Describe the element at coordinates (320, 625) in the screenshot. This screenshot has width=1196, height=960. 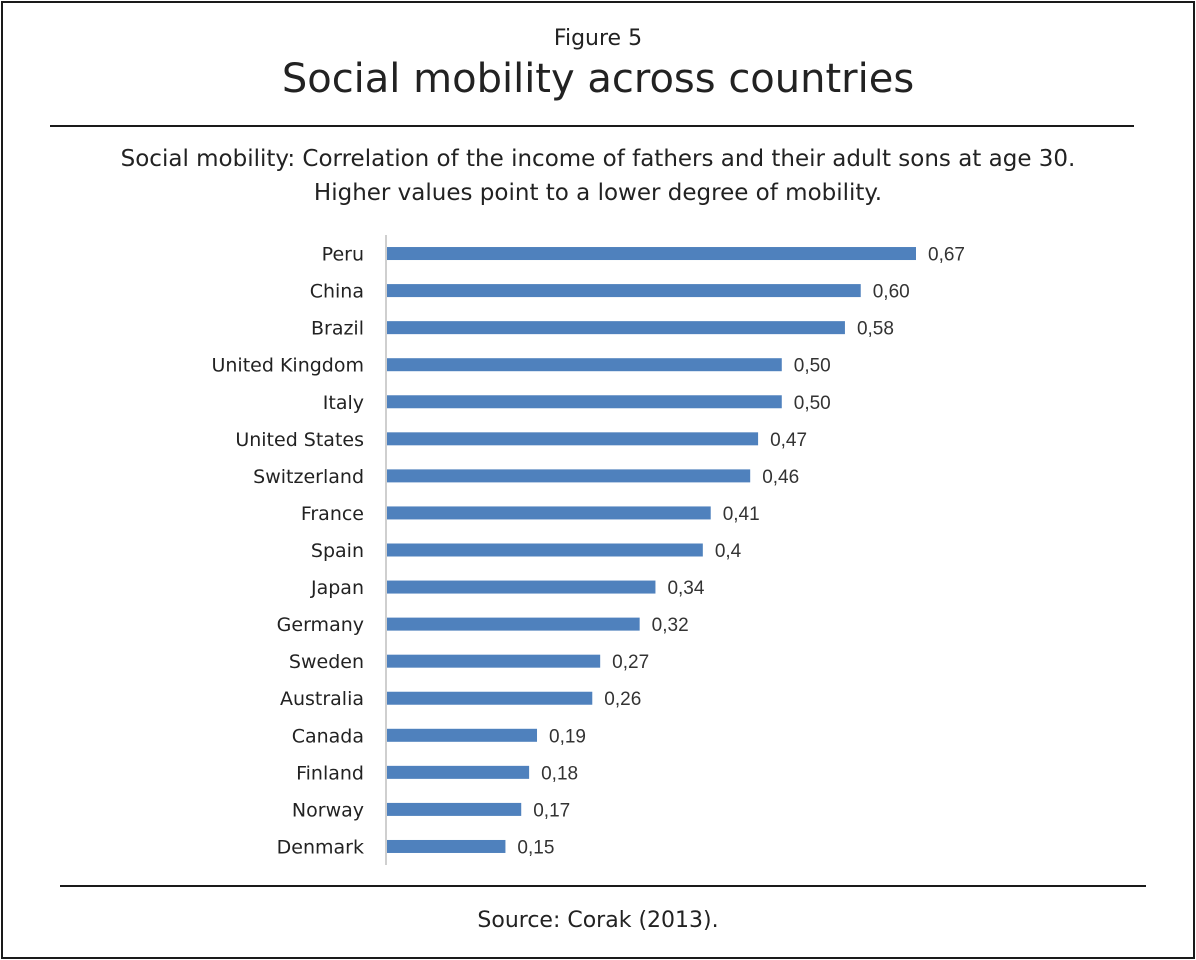
I see `category-label: Germany` at that location.